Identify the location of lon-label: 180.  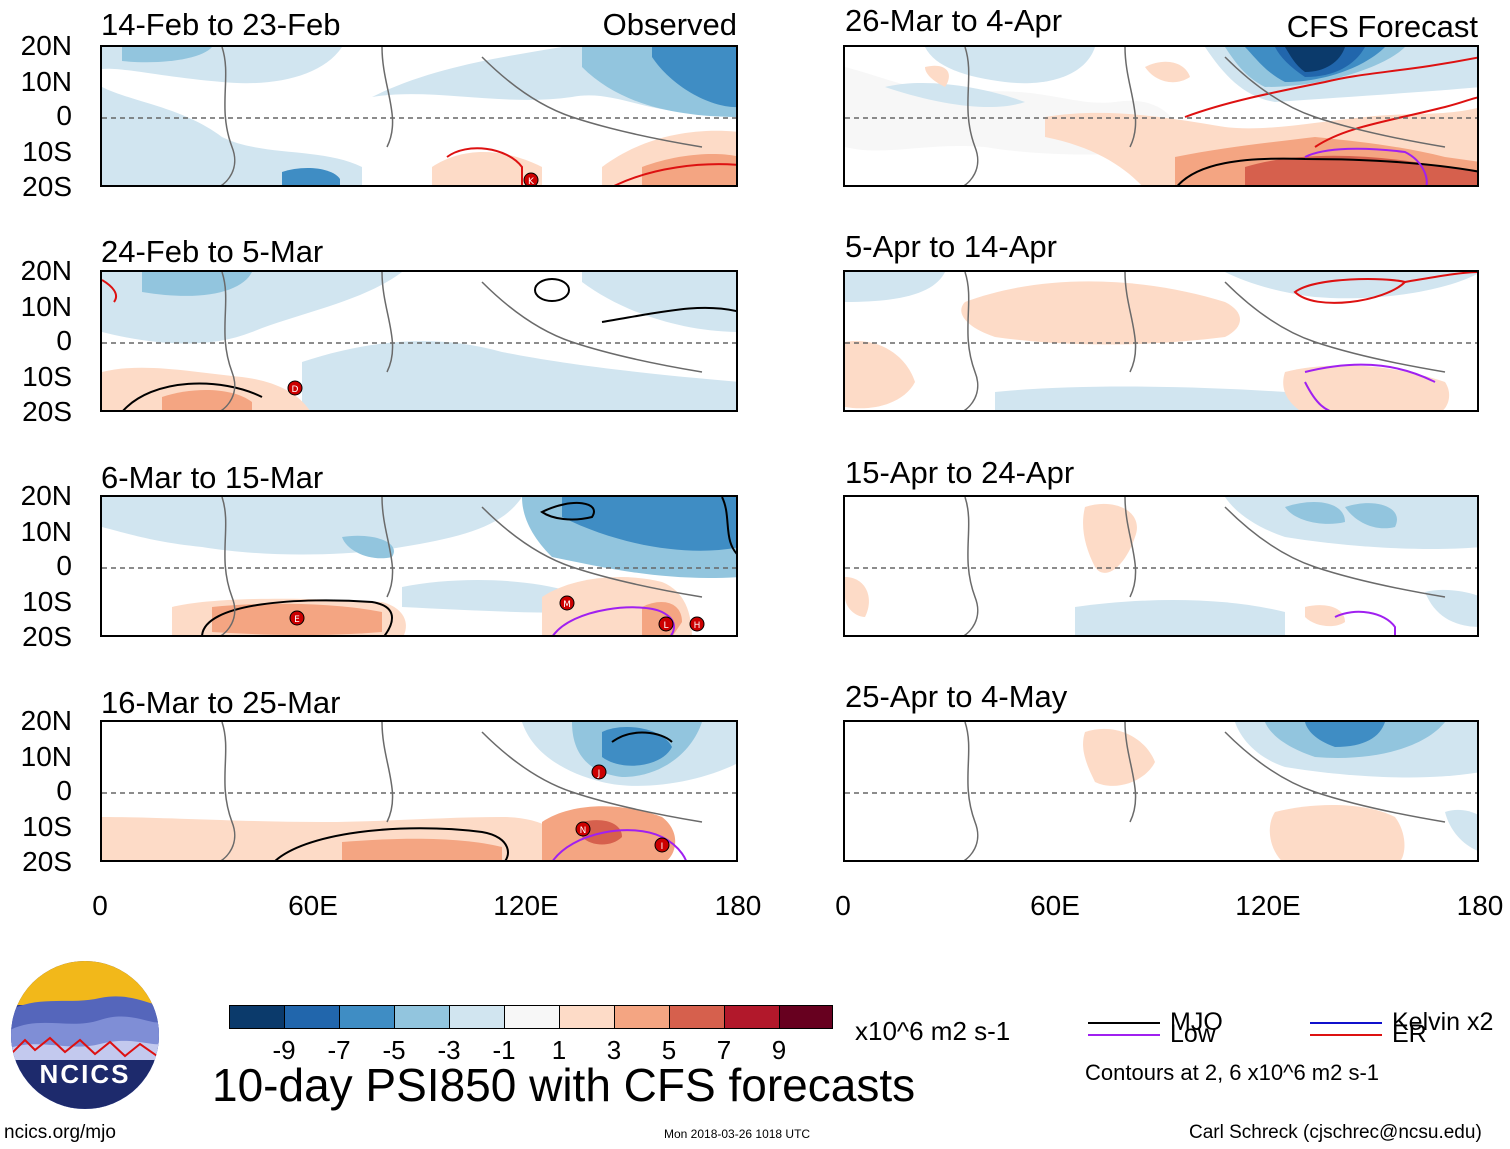
(738, 905).